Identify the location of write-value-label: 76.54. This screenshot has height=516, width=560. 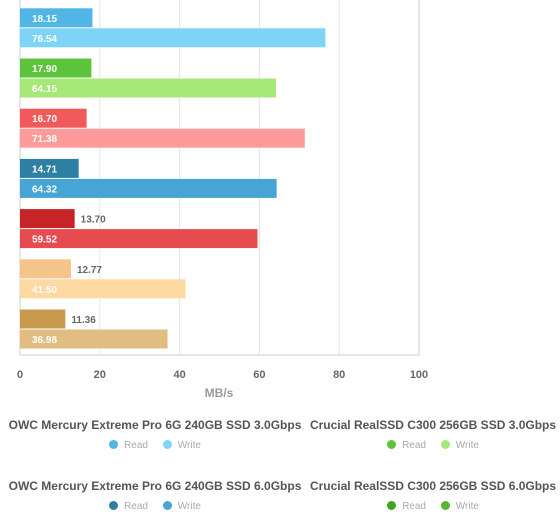
(44, 39).